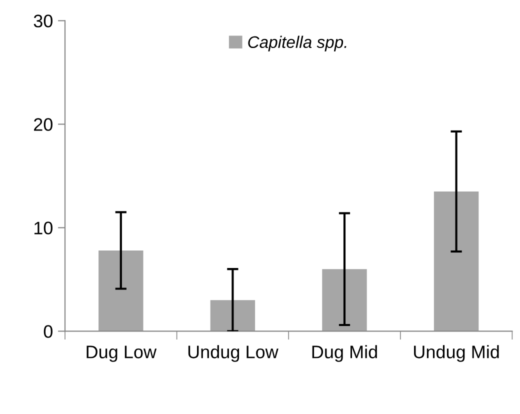  What do you see at coordinates (344, 353) in the screenshot?
I see `x-tick-label: Dug Mid` at bounding box center [344, 353].